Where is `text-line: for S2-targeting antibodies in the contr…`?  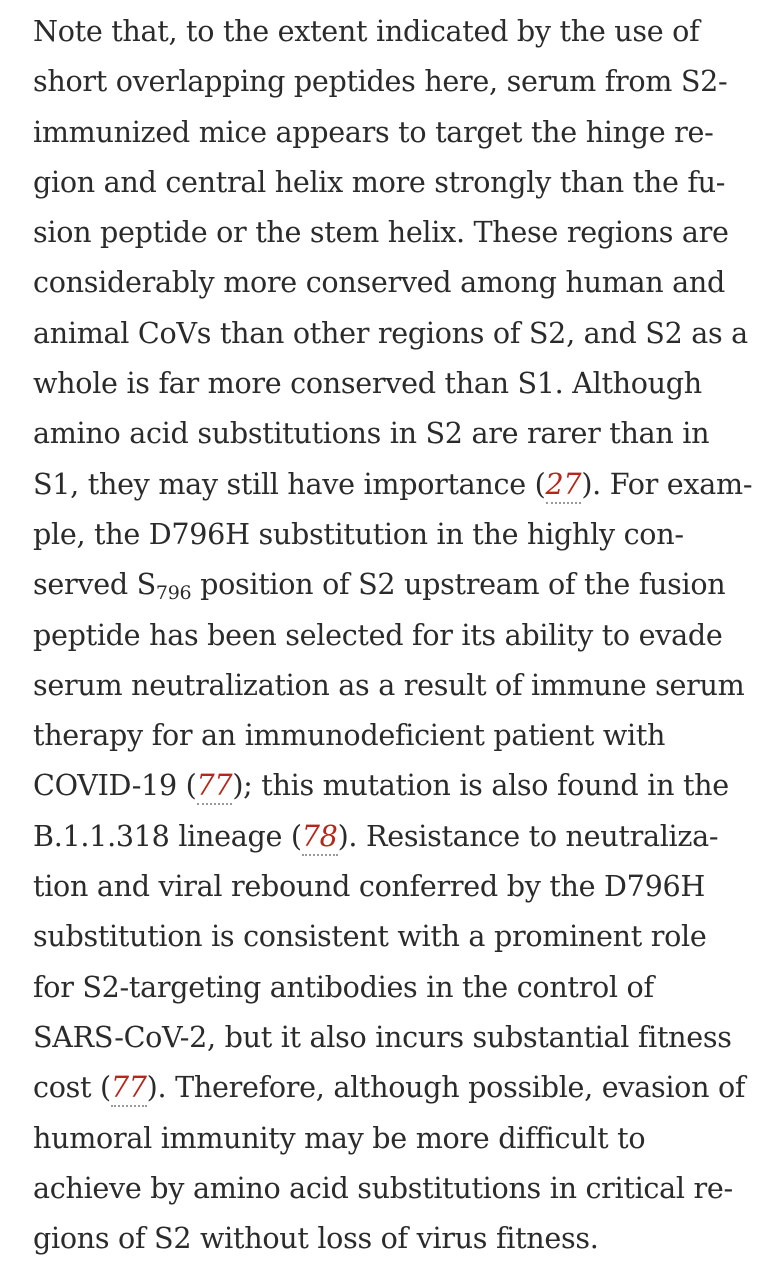 text-line: for S2-targeting antibodies in the contr… is located at coordinates (343, 986).